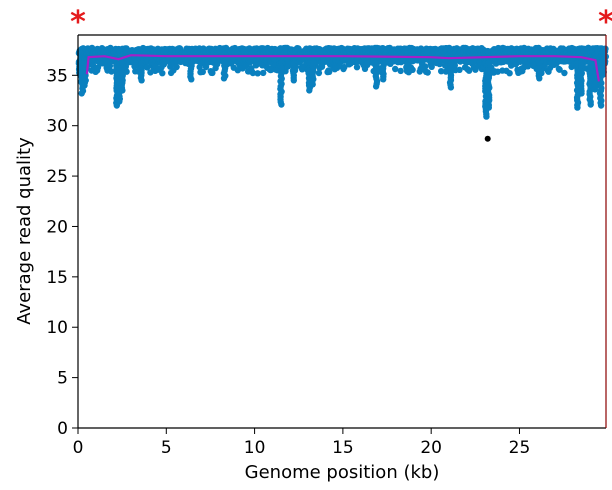  What do you see at coordinates (520, 448) in the screenshot?
I see `x-tick-label: 25` at bounding box center [520, 448].